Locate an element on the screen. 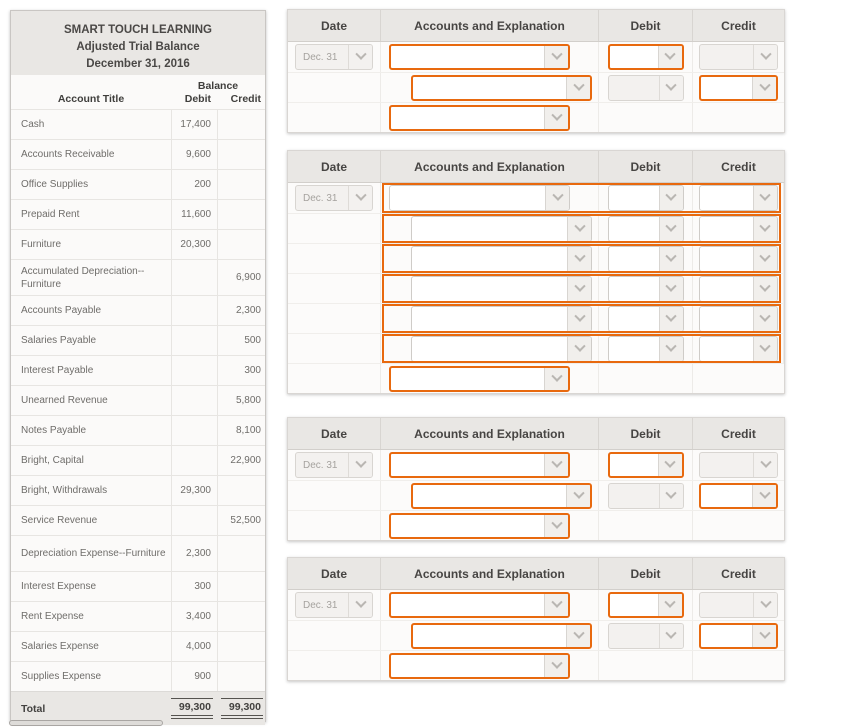 This screenshot has height=728, width=848. table-row: Rent Expense 3,400 is located at coordinates (138, 616).